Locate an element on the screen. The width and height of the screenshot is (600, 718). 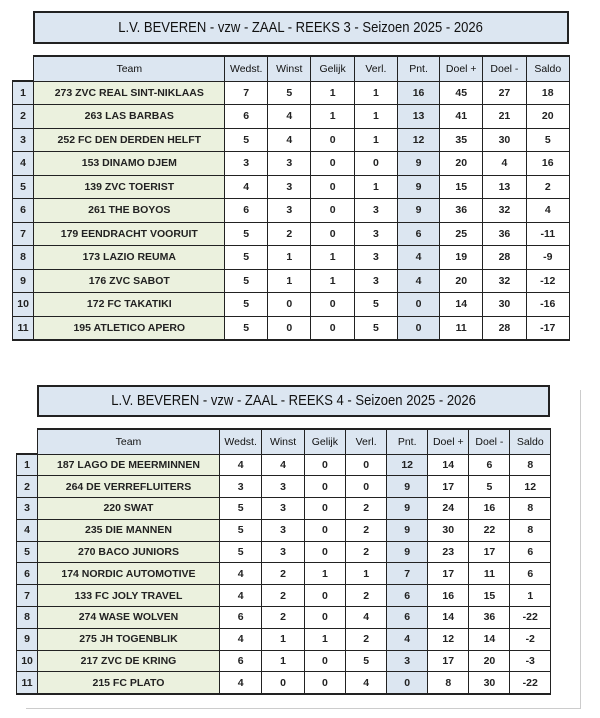
table-row: 2 264 DE VERREFLUITERS 3 3 0 0 9 17 5 12 is located at coordinates (283, 487).